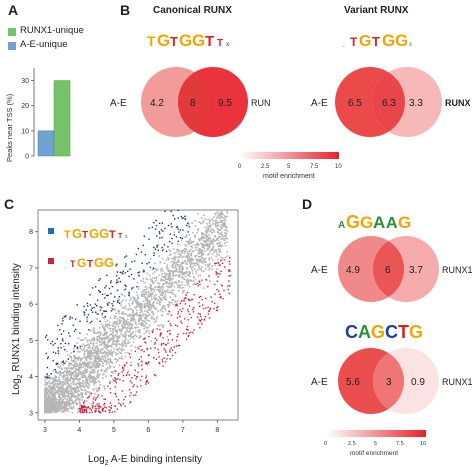 Image resolution: width=474 pixels, height=467 pixels. Describe the element at coordinates (183, 430) in the screenshot. I see `scatter-xtick-label: 7` at that location.